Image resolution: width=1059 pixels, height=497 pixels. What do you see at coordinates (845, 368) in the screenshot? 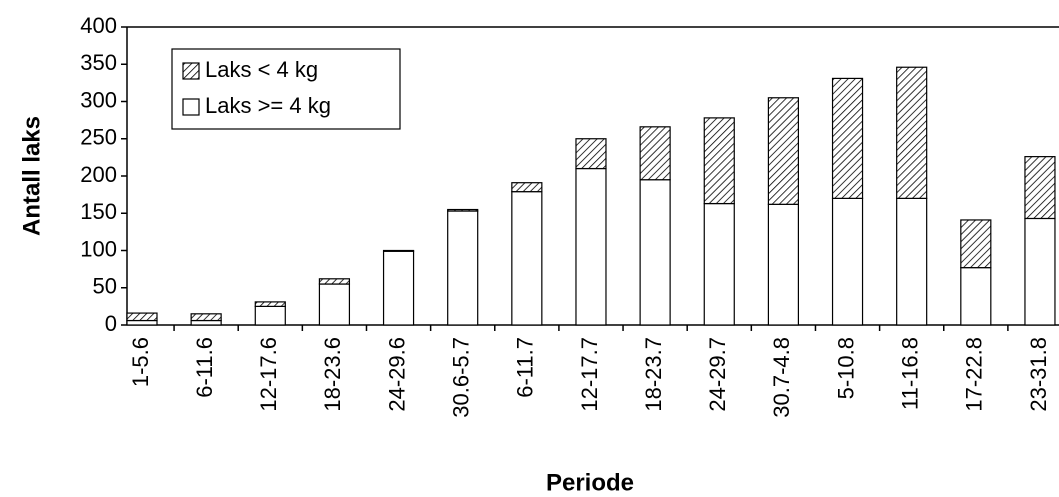
I see `x-tick-label: 5-10.8` at bounding box center [845, 368].